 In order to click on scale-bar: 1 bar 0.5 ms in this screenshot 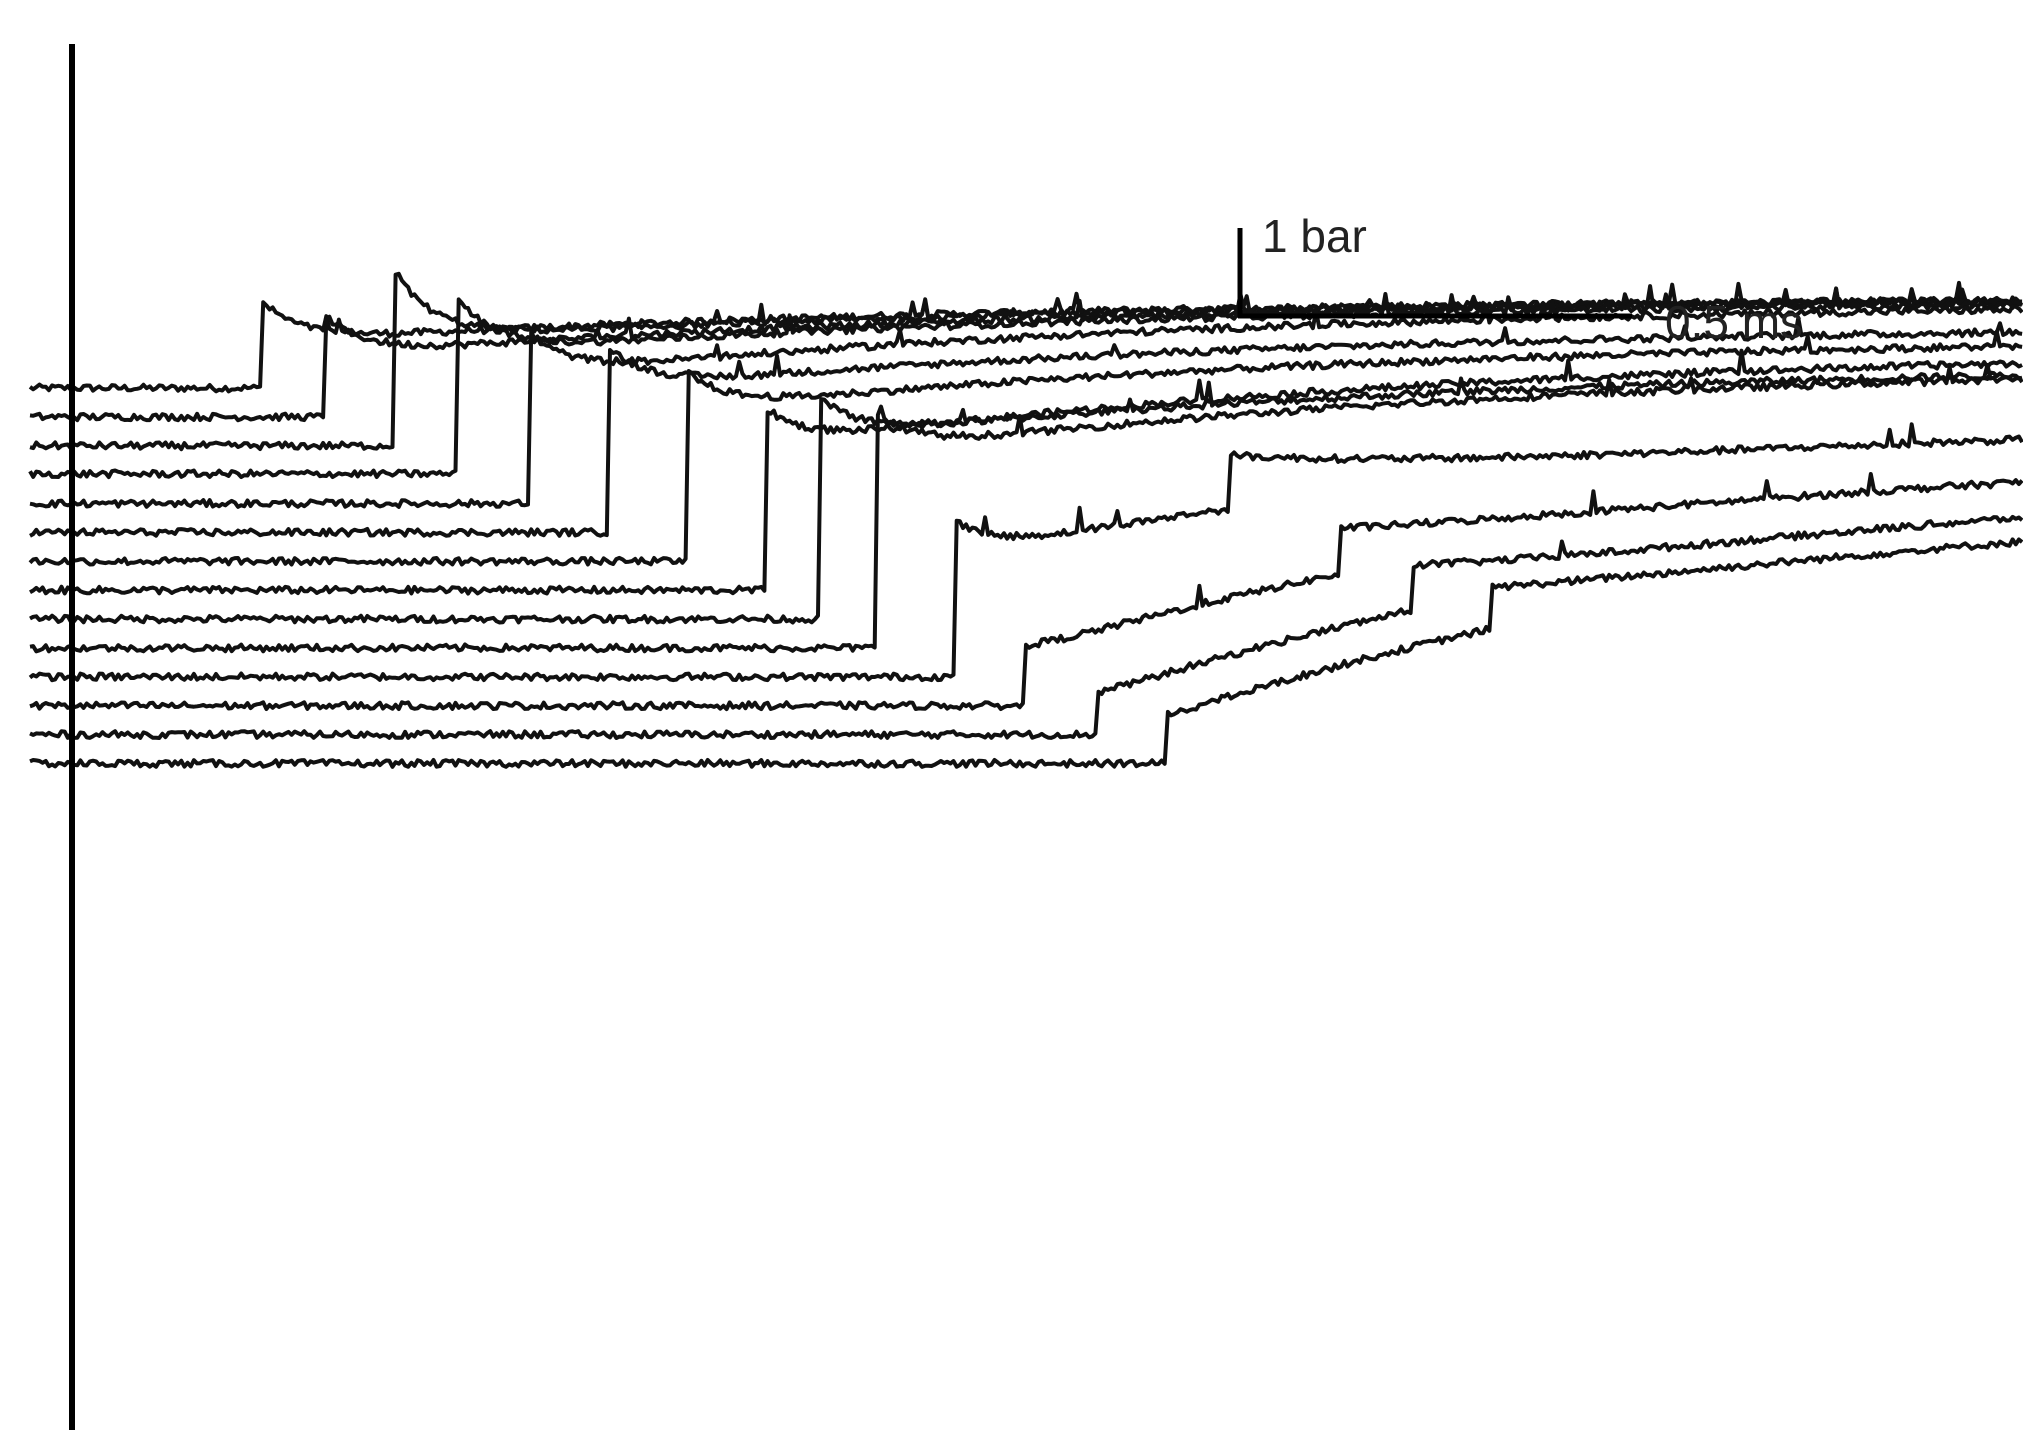, I will do `click(1520, 279)`.